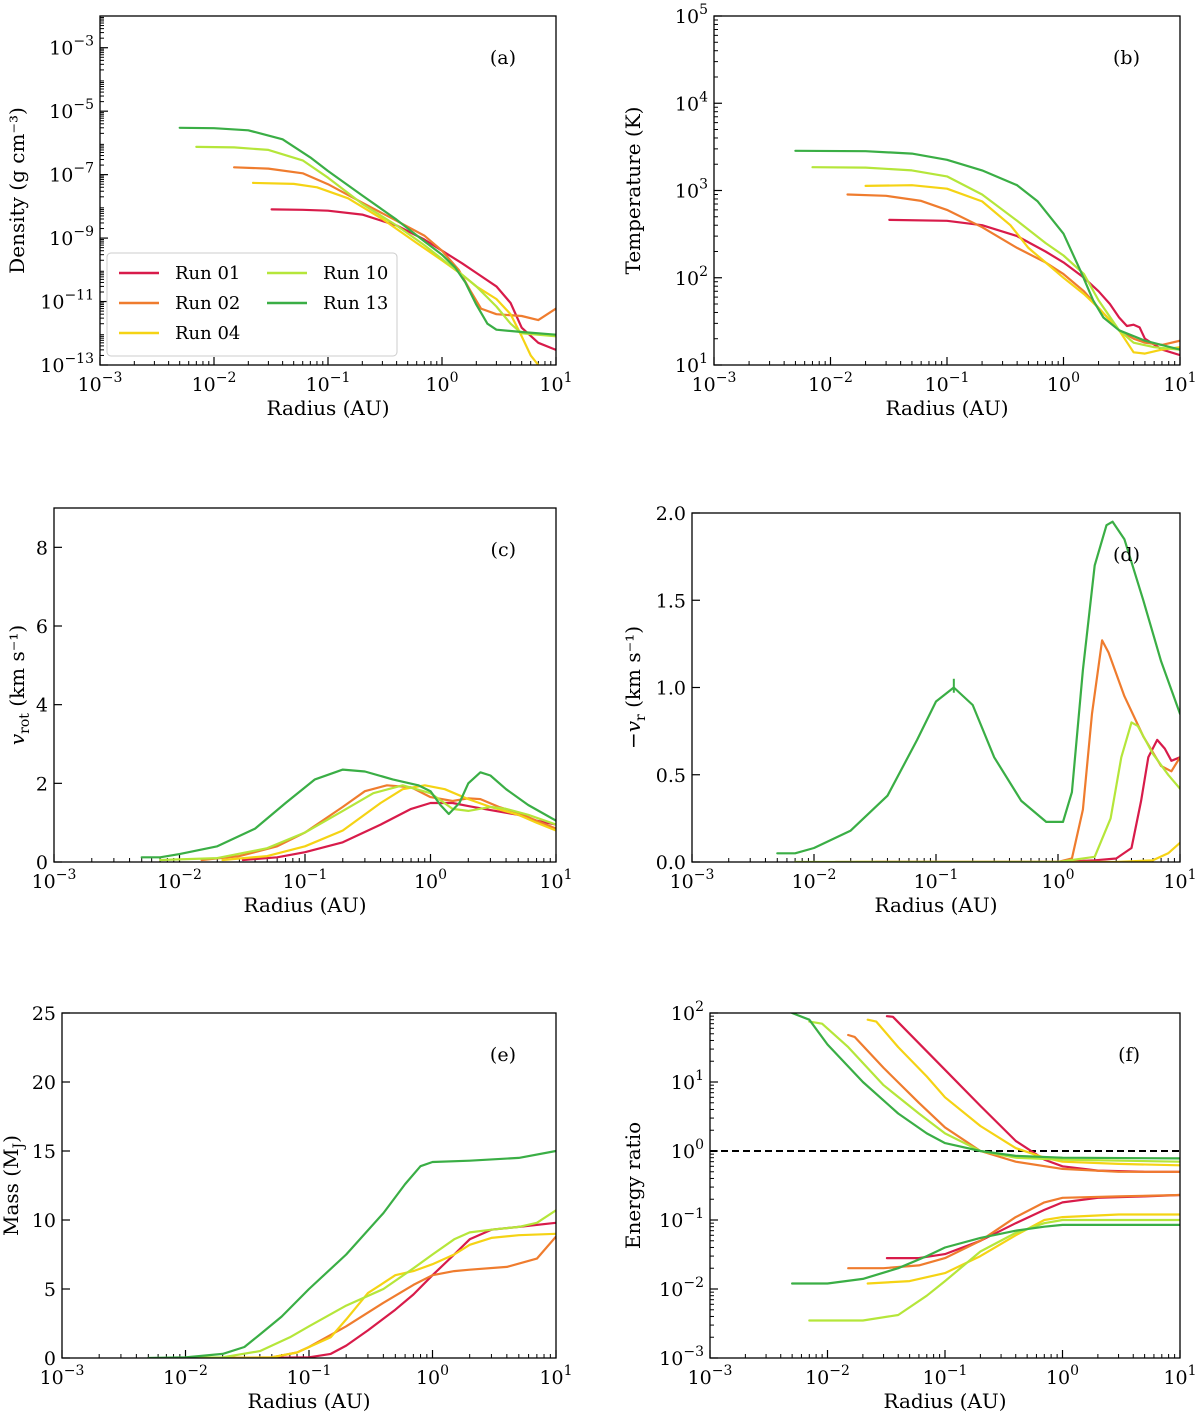 The width and height of the screenshot is (1200, 1424). What do you see at coordinates (207, 303) in the screenshot?
I see `legend-label-run02: Run 02` at bounding box center [207, 303].